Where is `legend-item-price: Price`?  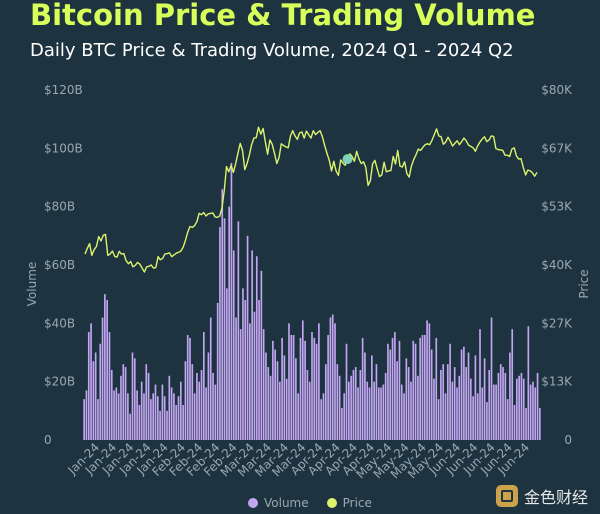 legend-item-price: Price is located at coordinates (349, 503).